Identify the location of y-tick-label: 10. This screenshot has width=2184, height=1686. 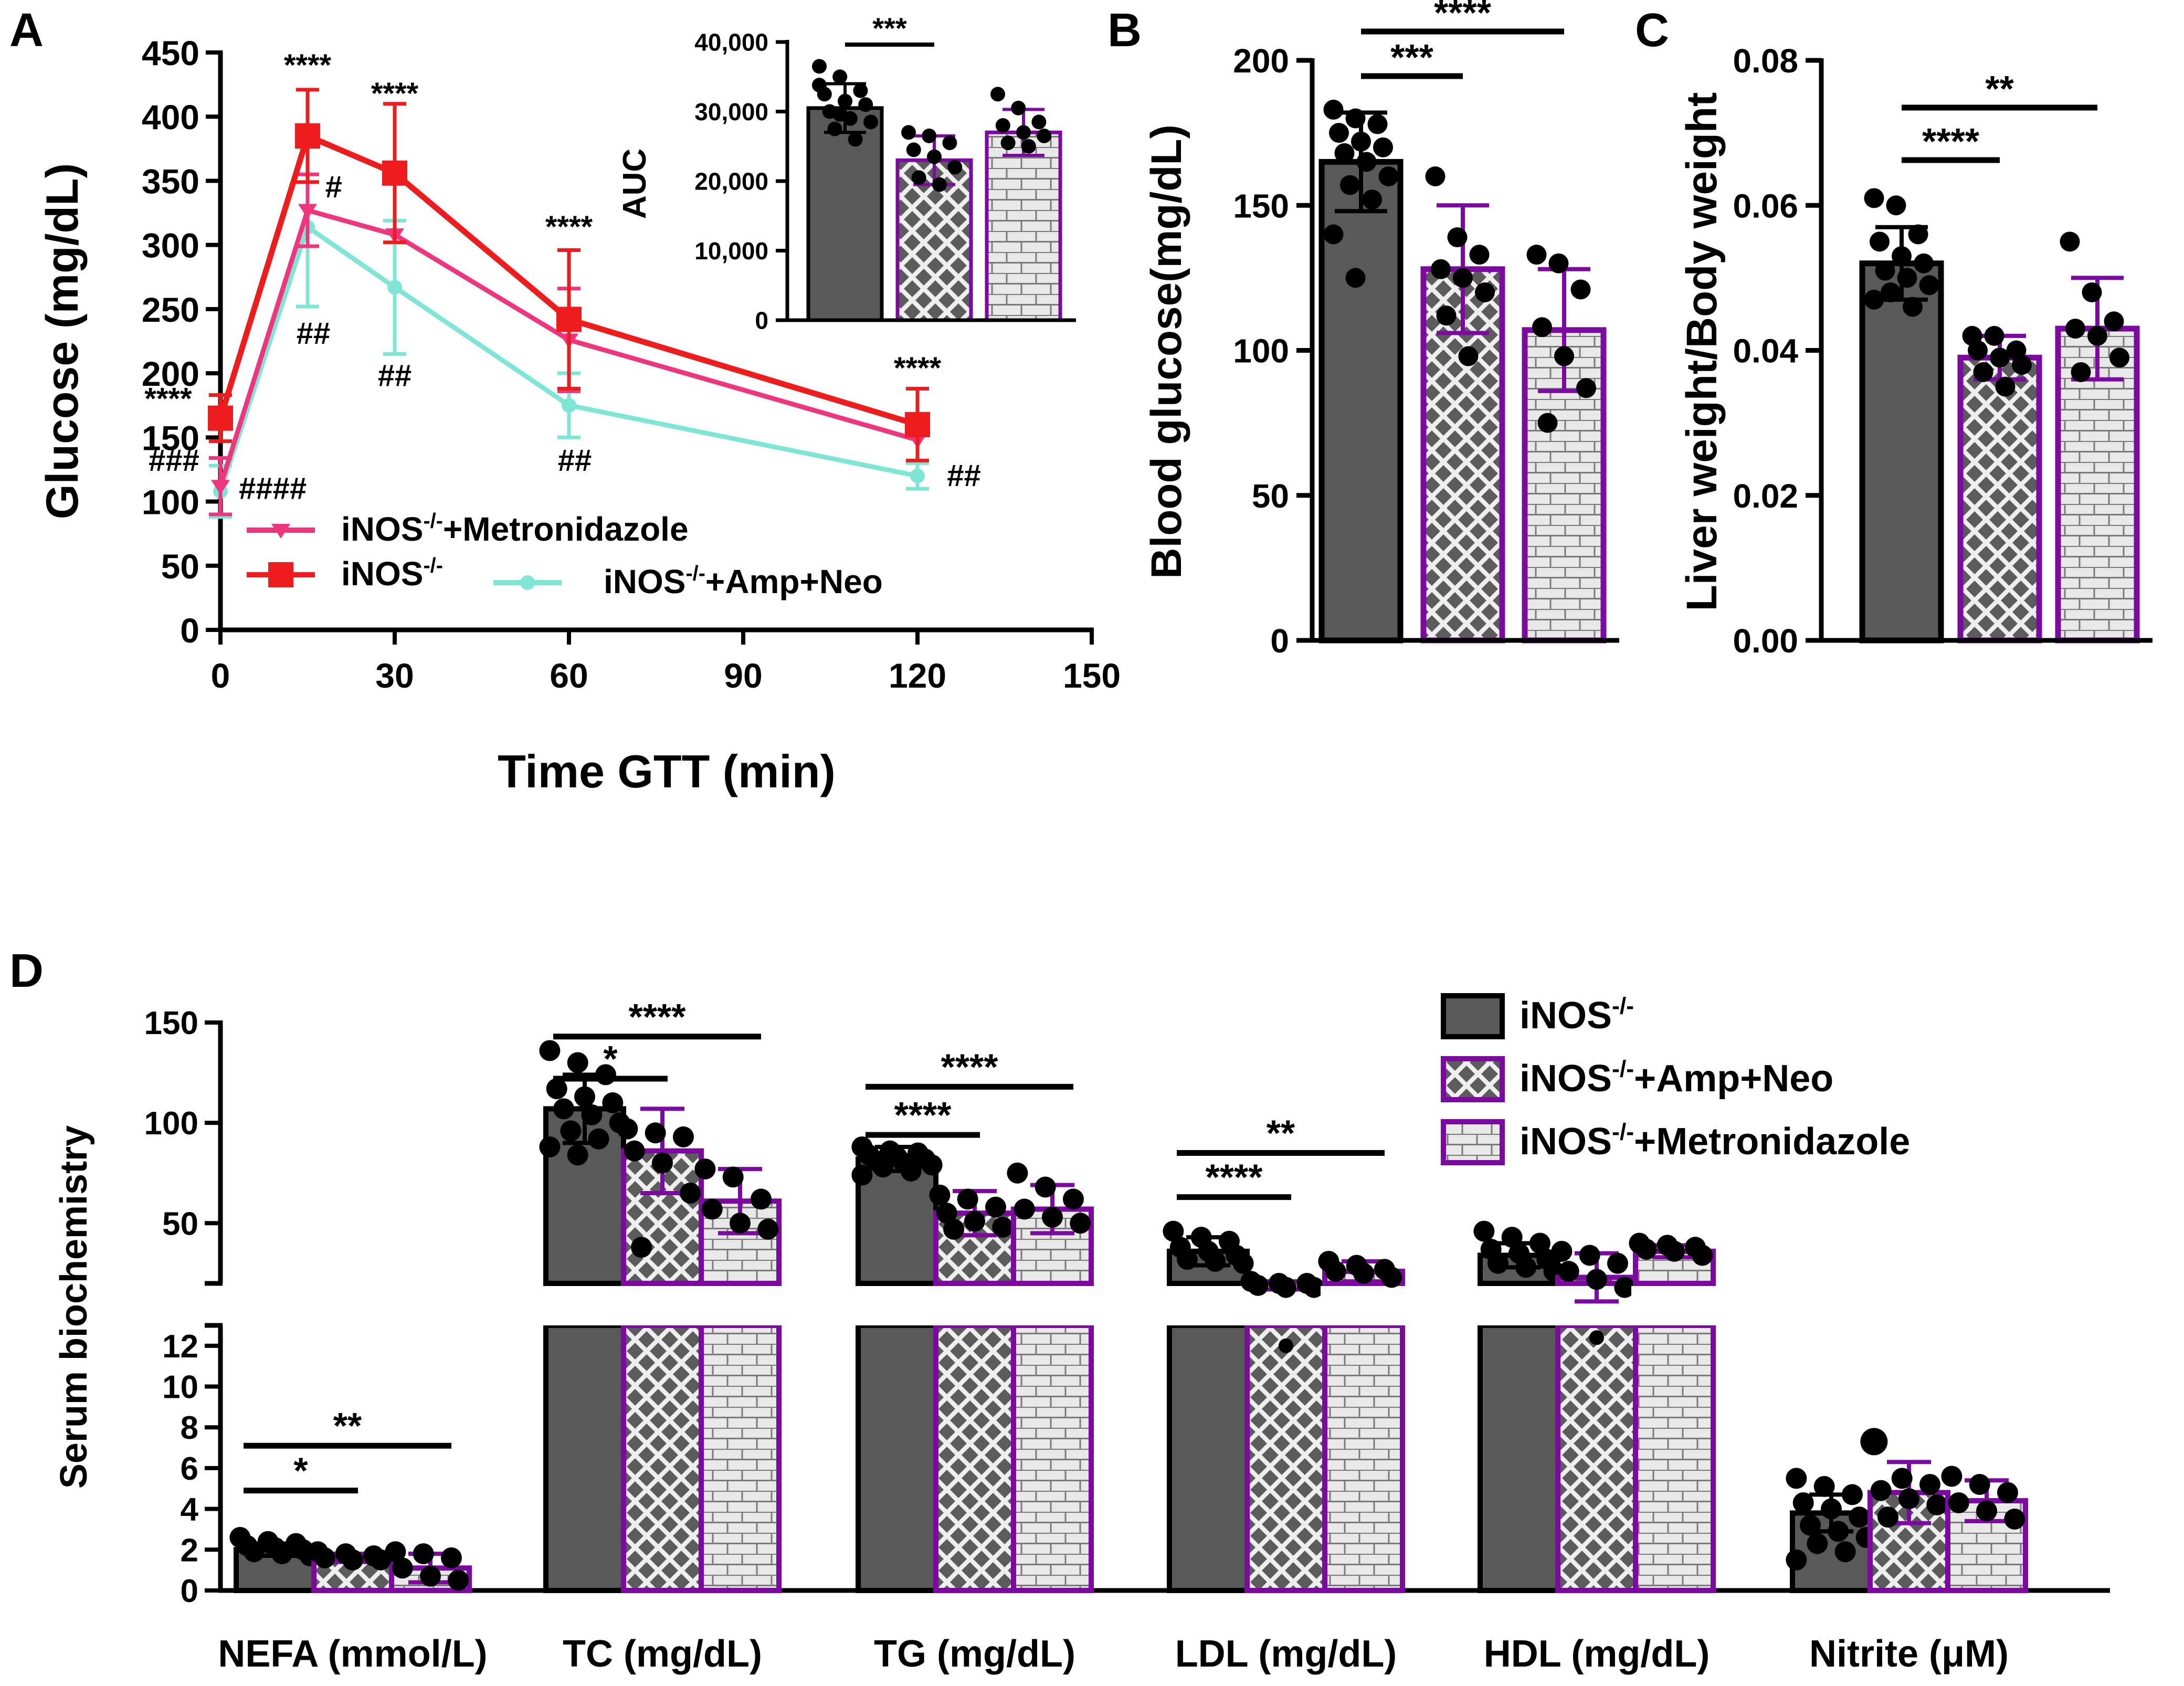
(180, 1387).